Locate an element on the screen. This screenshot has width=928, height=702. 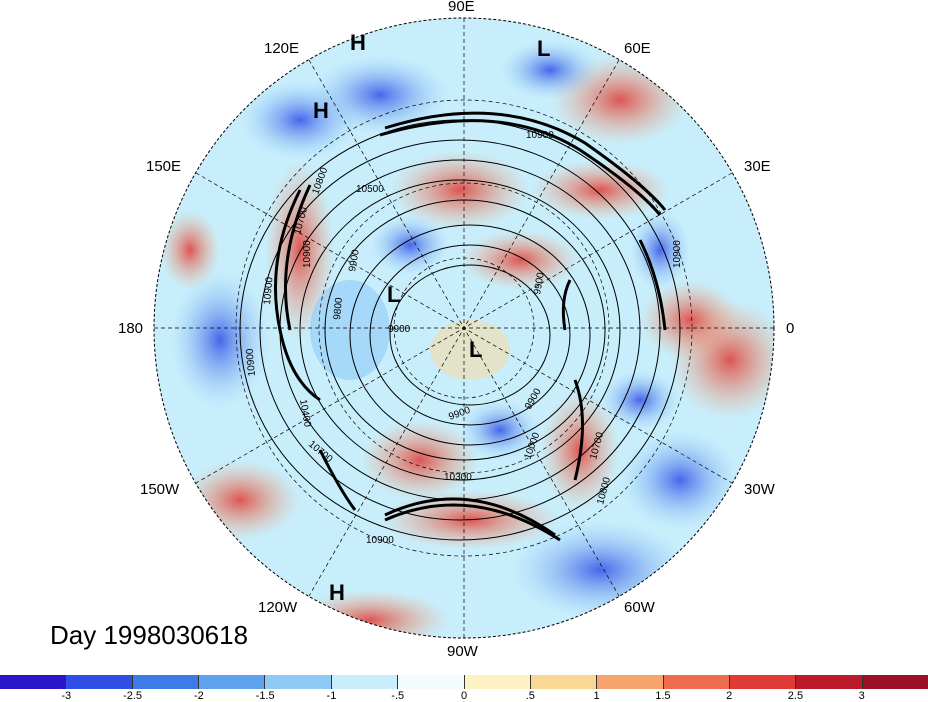
colorbar-tick-label: -1 is located at coordinates (331, 696).